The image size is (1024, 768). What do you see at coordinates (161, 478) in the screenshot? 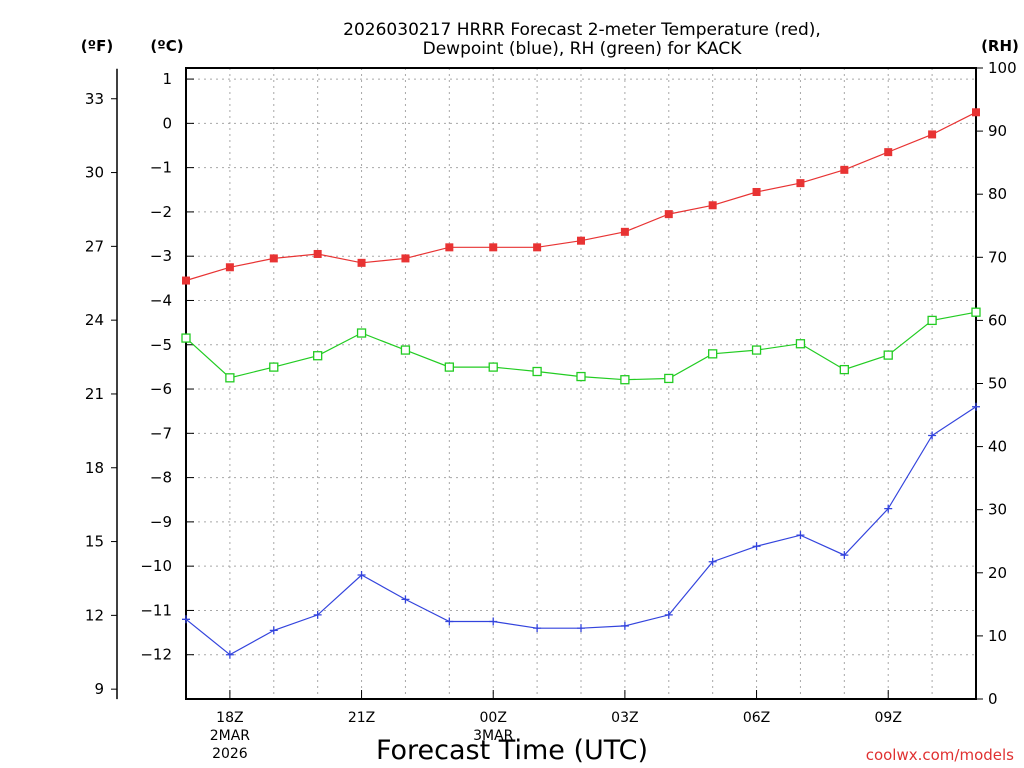
I see `celsius-tick-label: −8` at bounding box center [161, 478].